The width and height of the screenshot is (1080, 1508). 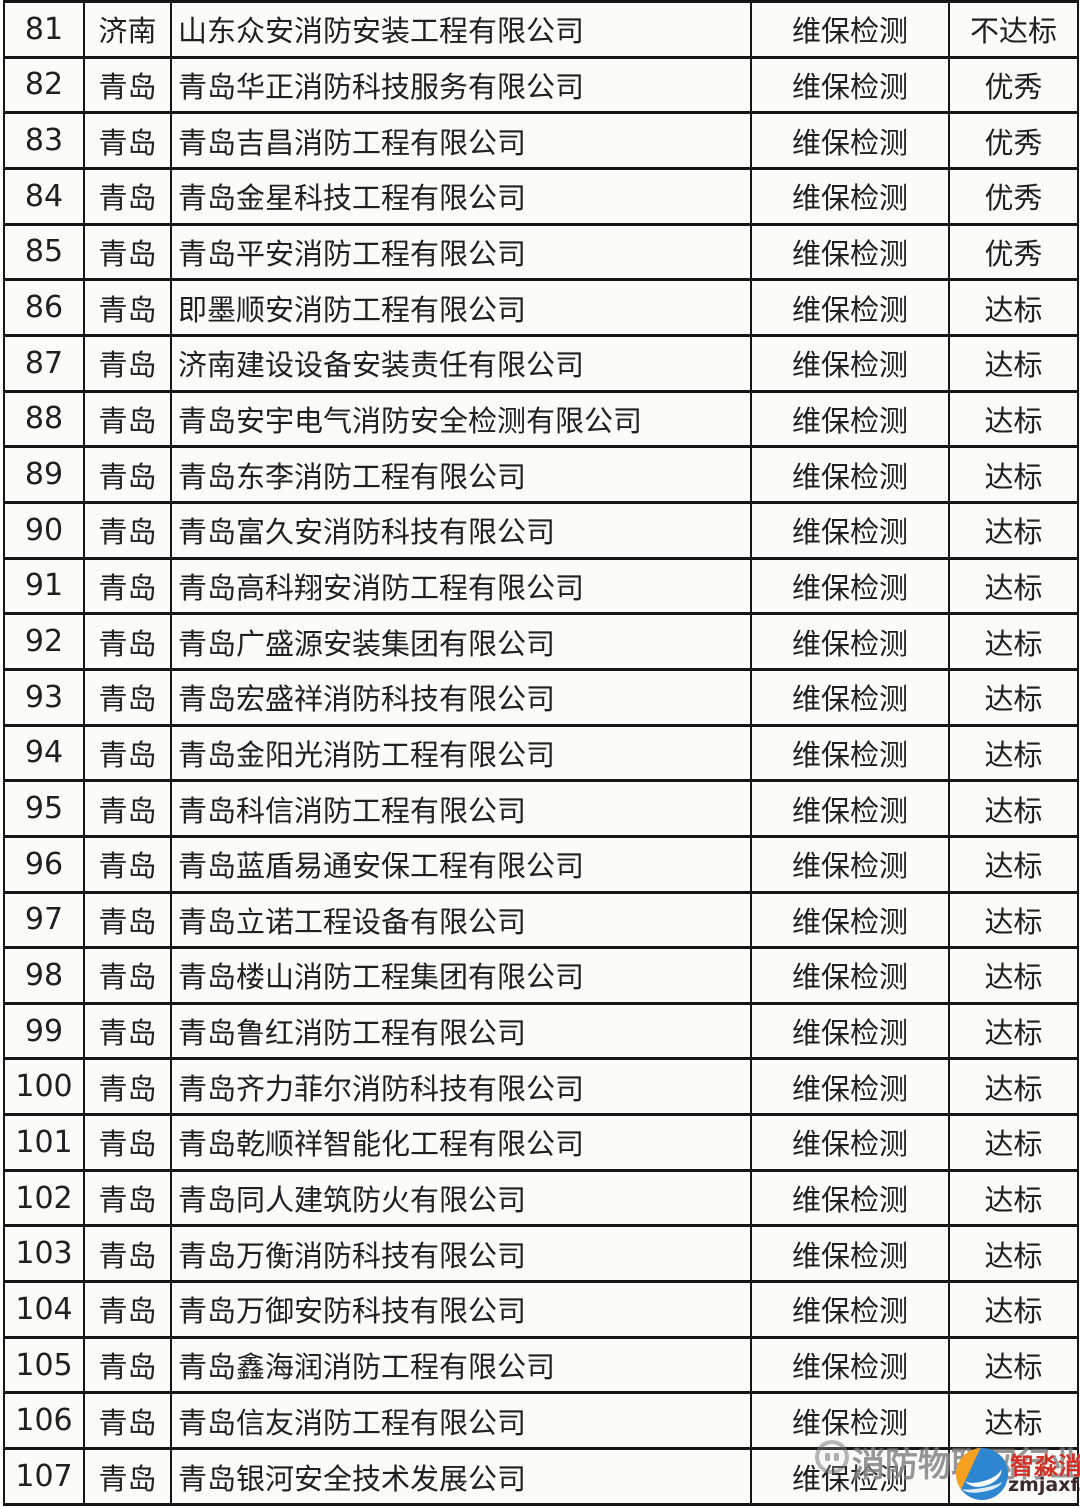 I want to click on company-name-cell: 青岛华正消防科技服务有限公司, so click(x=461, y=85).